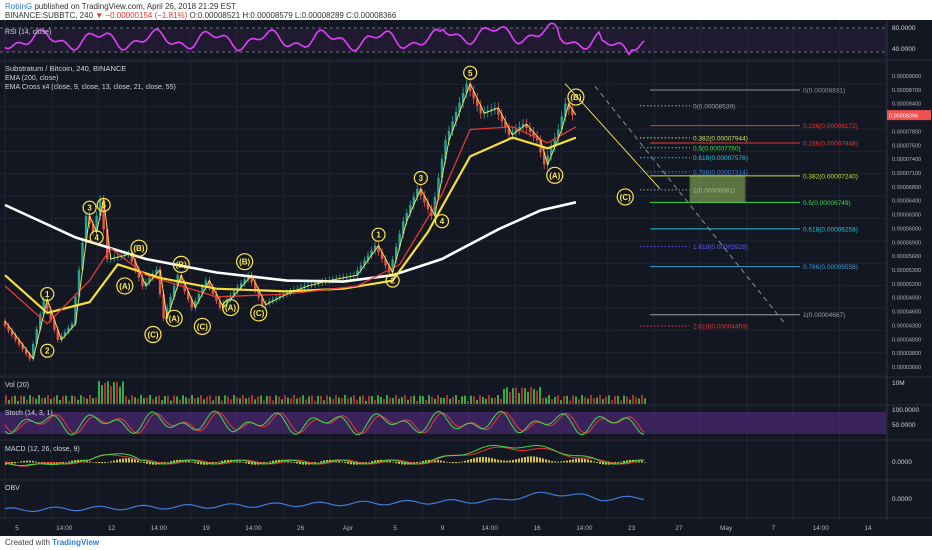 This screenshot has width=932, height=550. I want to click on author-link: RobinG, so click(19, 6).